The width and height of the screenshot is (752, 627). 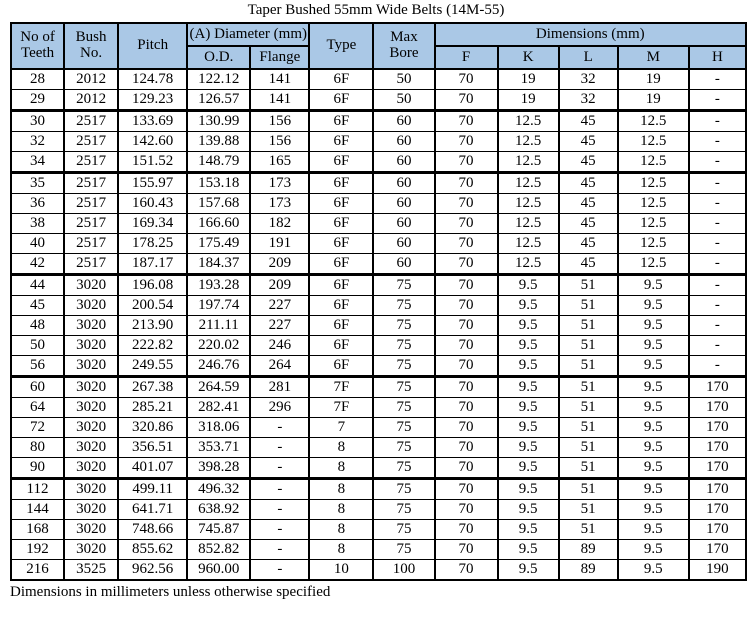 I want to click on table-row: 216 3525 962.56 960.00-10 100 70 9.5 89 9.5 190, so click(x=378, y=570).